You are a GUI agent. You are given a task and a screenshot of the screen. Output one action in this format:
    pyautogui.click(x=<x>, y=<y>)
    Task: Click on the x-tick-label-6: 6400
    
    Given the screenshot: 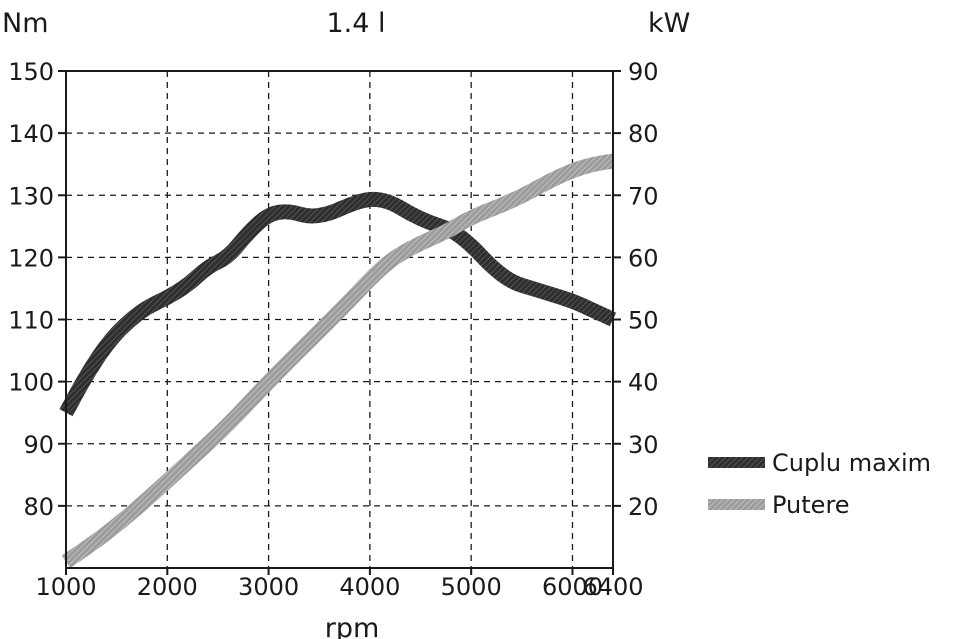 What is the action you would take?
    pyautogui.click(x=612, y=587)
    